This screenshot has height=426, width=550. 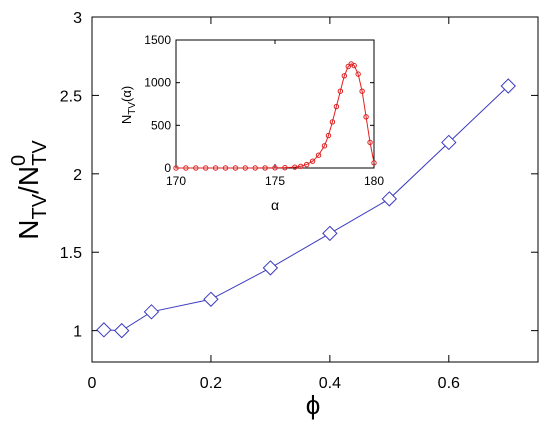 I want to click on ylabel-sub1: TV, so click(x=40, y=206).